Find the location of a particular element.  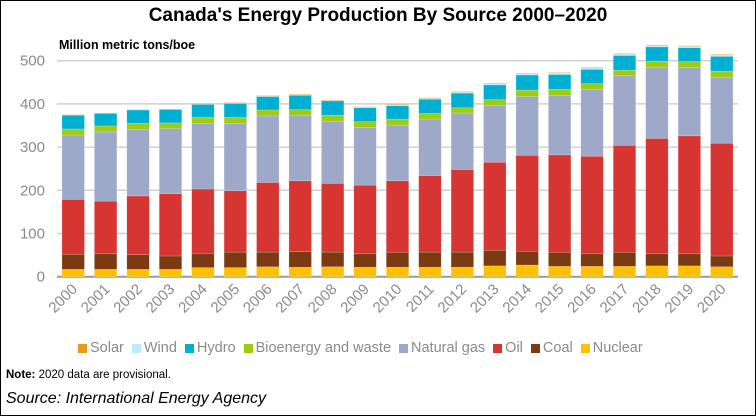

x-tick-label: 2017 is located at coordinates (615, 299).